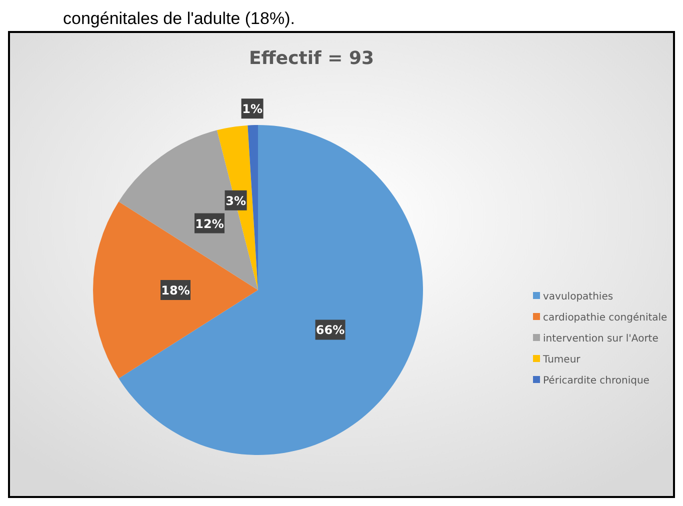 The image size is (683, 506). I want to click on legend-label: vavulopathies, so click(578, 297).